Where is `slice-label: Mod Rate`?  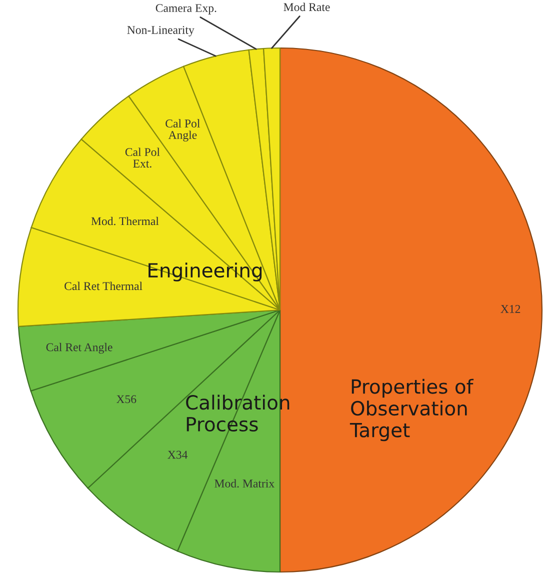
slice-label: Mod Rate is located at coordinates (307, 7).